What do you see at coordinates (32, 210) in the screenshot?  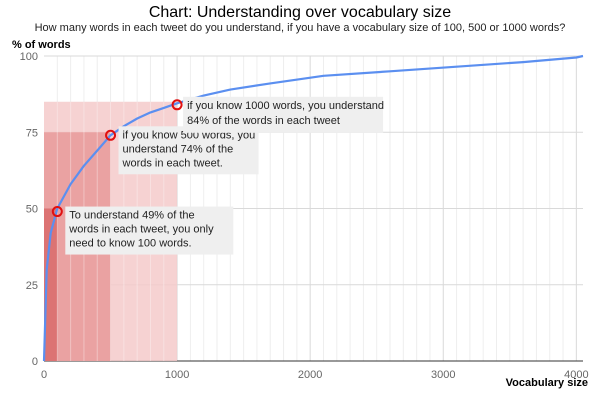 I see `y-tick-label: 50` at bounding box center [32, 210].